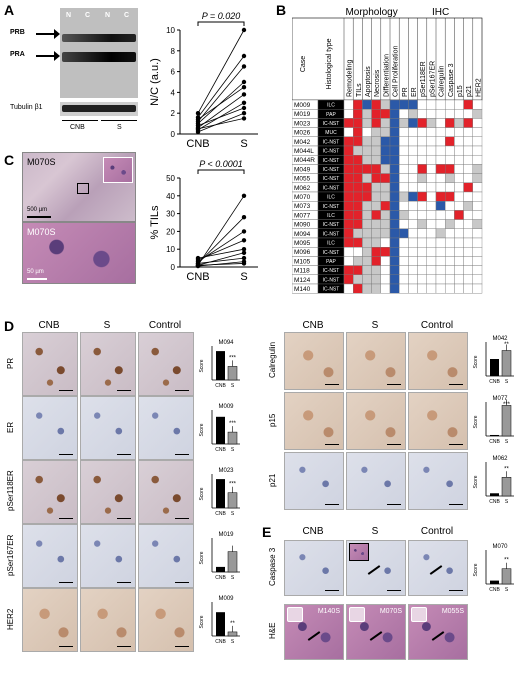 The image size is (520, 674). I want to click on type-label: IC-NST, so click(331, 188).